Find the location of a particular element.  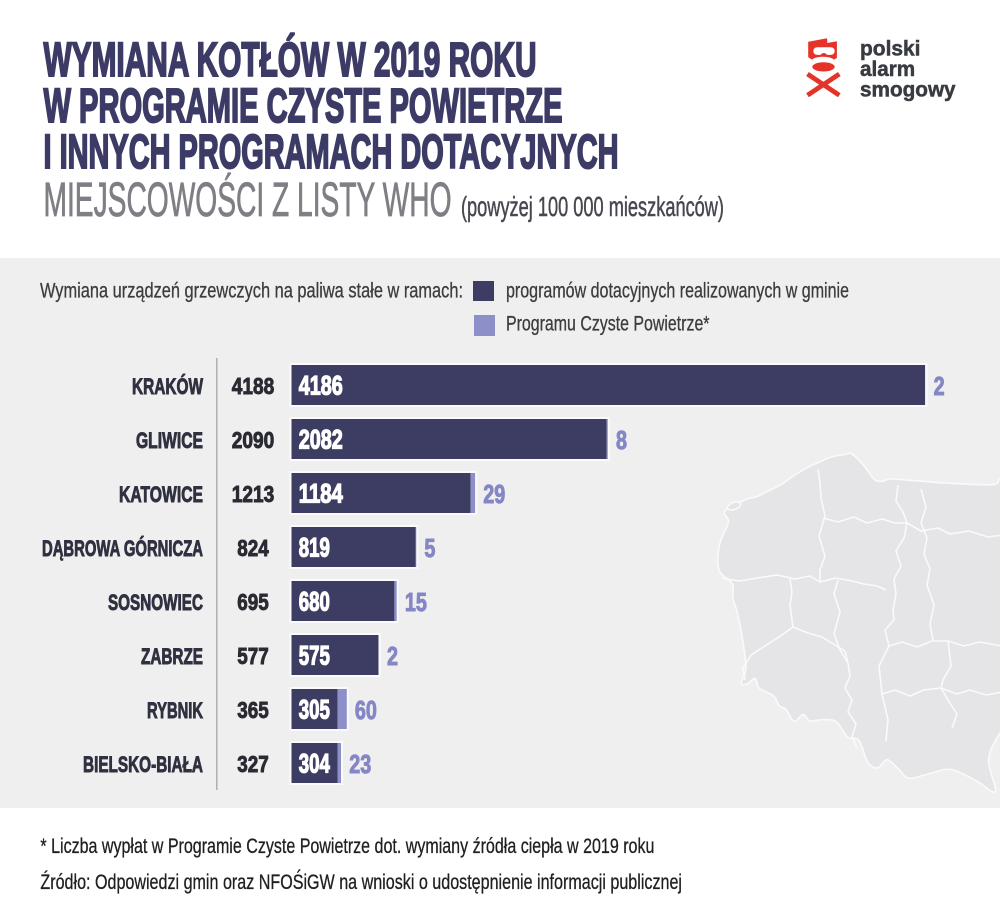

svg-text: WYMIANA KOTŁÓW W 2019 ROKU is located at coordinates (290, 59).